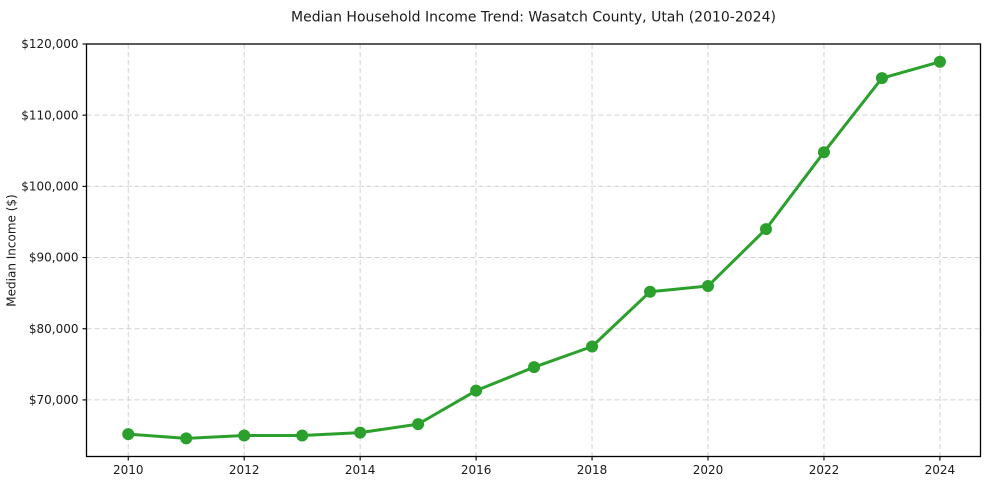 The width and height of the screenshot is (989, 490). What do you see at coordinates (476, 470) in the screenshot?
I see `x-tick-label: 2016` at bounding box center [476, 470].